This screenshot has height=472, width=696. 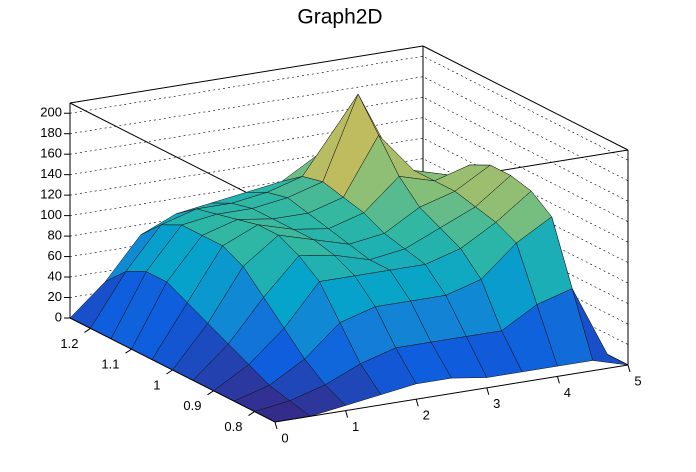 What do you see at coordinates (355, 426) in the screenshot?
I see `x-tick-label: 1` at bounding box center [355, 426].